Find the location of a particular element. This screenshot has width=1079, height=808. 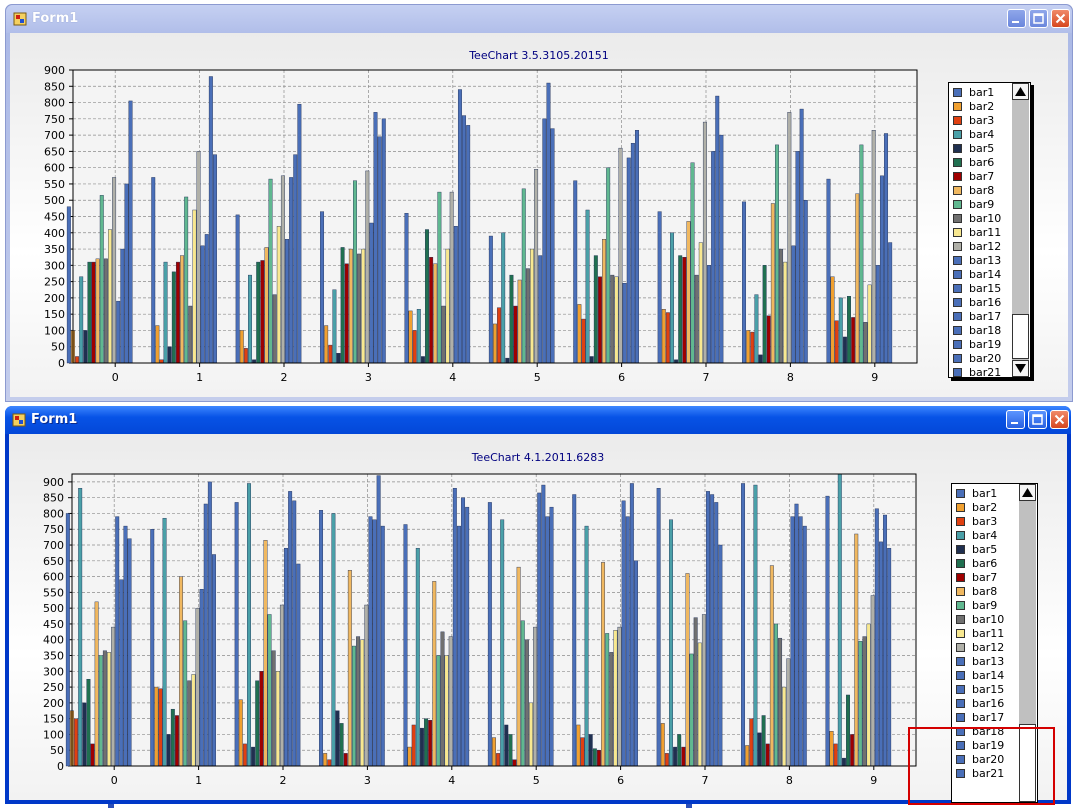

scroll-up-button is located at coordinates (1027, 492).